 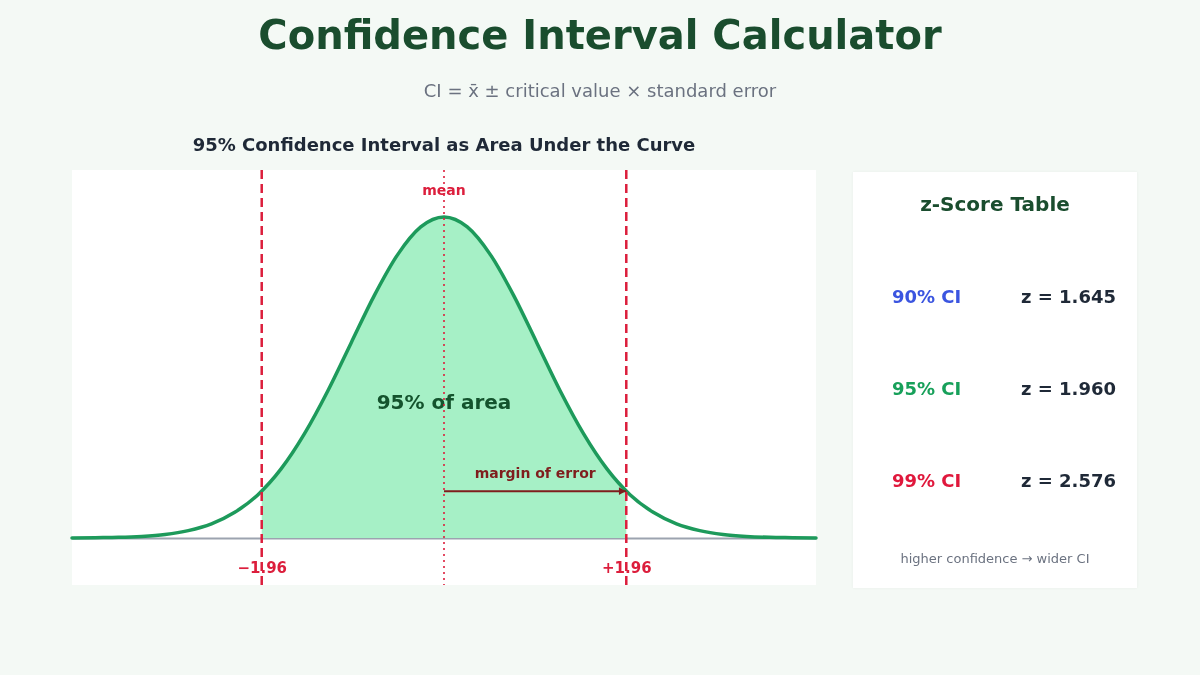 What do you see at coordinates (626, 567) in the screenshot?
I see `x-tick-label: +1.96` at bounding box center [626, 567].